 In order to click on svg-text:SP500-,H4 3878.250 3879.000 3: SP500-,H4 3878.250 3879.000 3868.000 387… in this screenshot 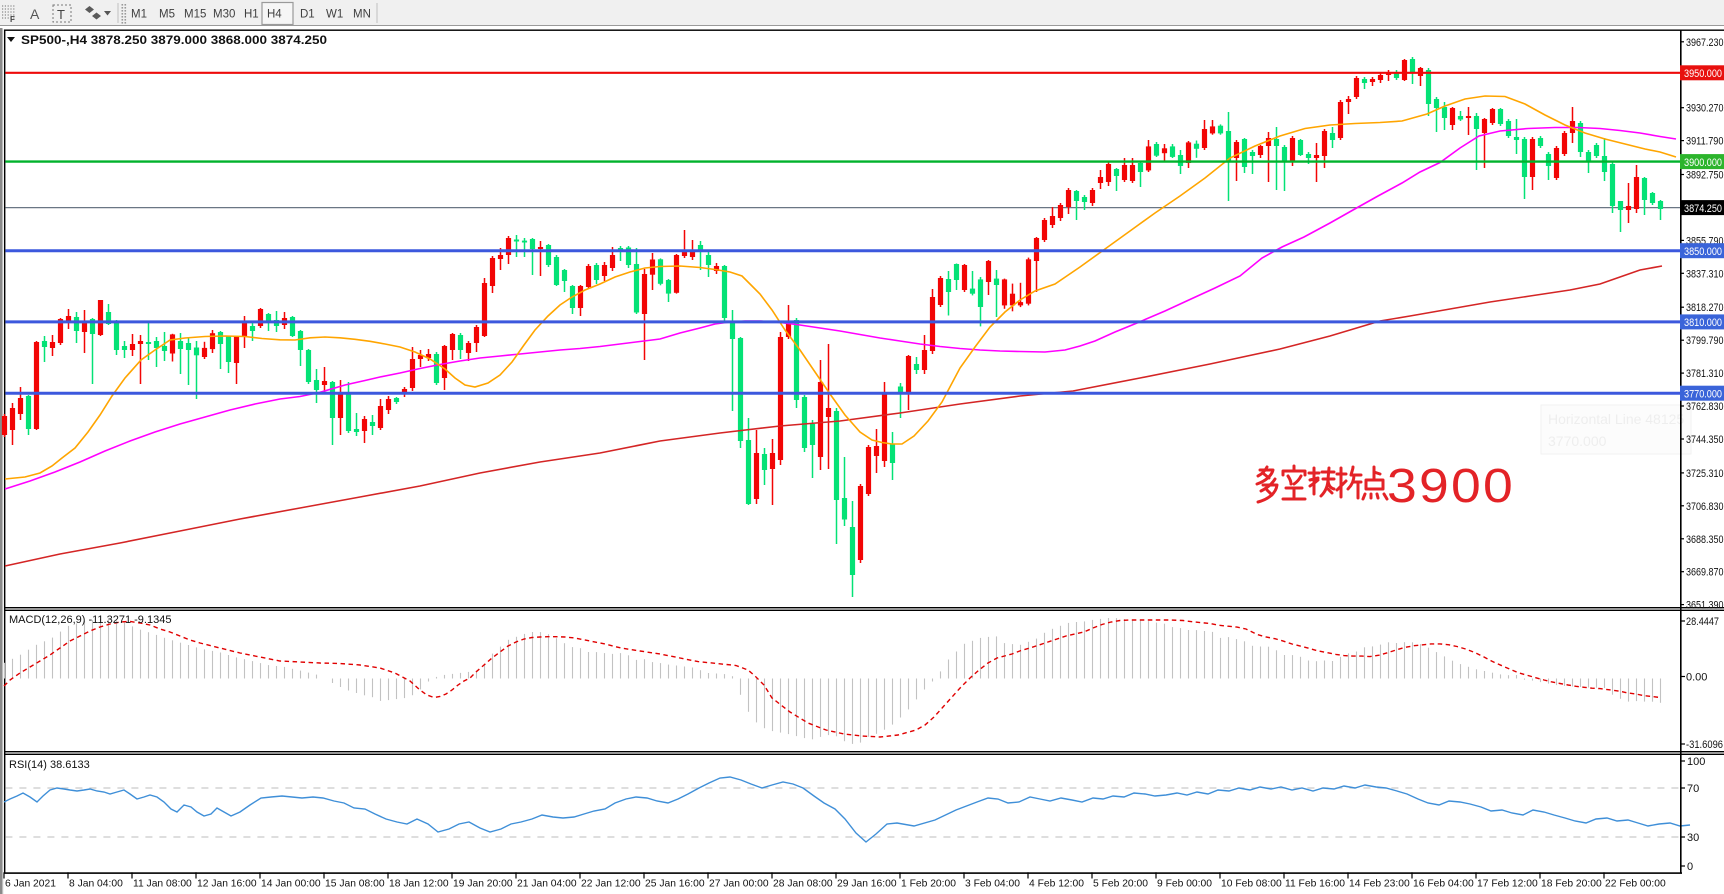, I will do `click(174, 40)`.